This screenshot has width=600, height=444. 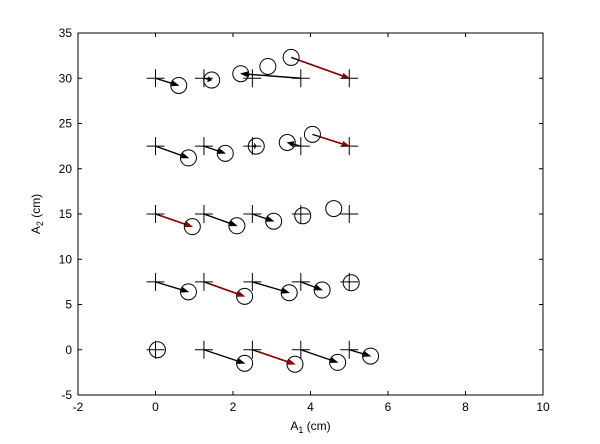 What do you see at coordinates (233, 407) in the screenshot?
I see `x-tick-label: 2` at bounding box center [233, 407].